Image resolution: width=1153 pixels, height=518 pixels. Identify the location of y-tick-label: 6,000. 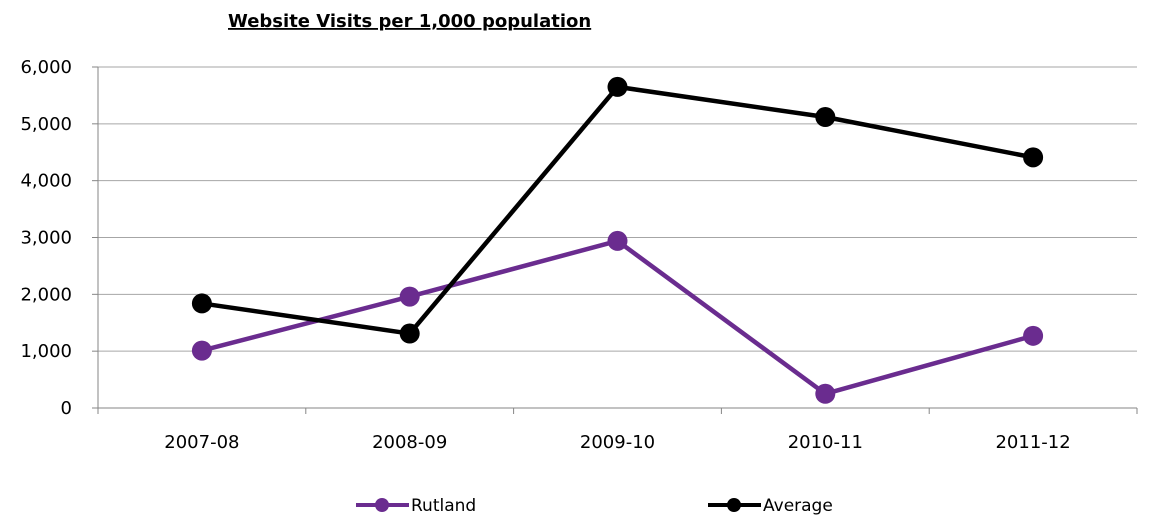
(46, 67).